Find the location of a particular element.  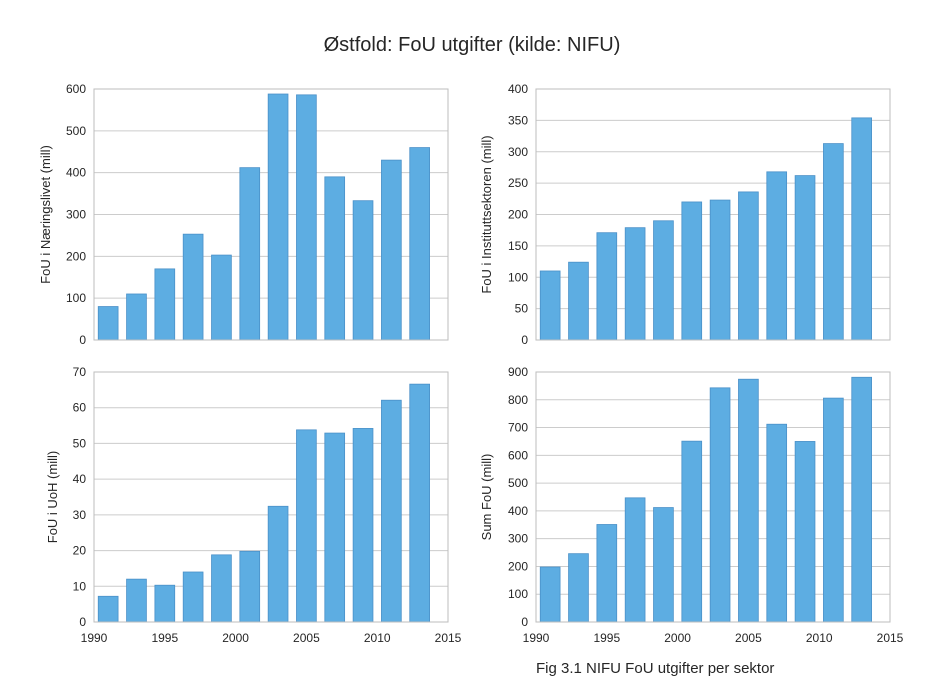

y-tick-label: 350 is located at coordinates (518, 120).